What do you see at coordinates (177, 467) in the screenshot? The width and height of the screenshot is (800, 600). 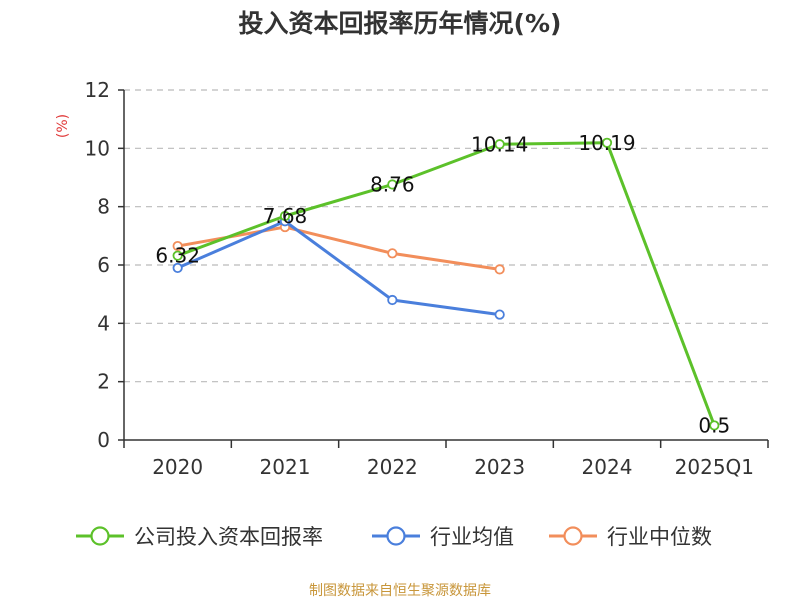 I see `x-tick-label: 2020` at bounding box center [177, 467].